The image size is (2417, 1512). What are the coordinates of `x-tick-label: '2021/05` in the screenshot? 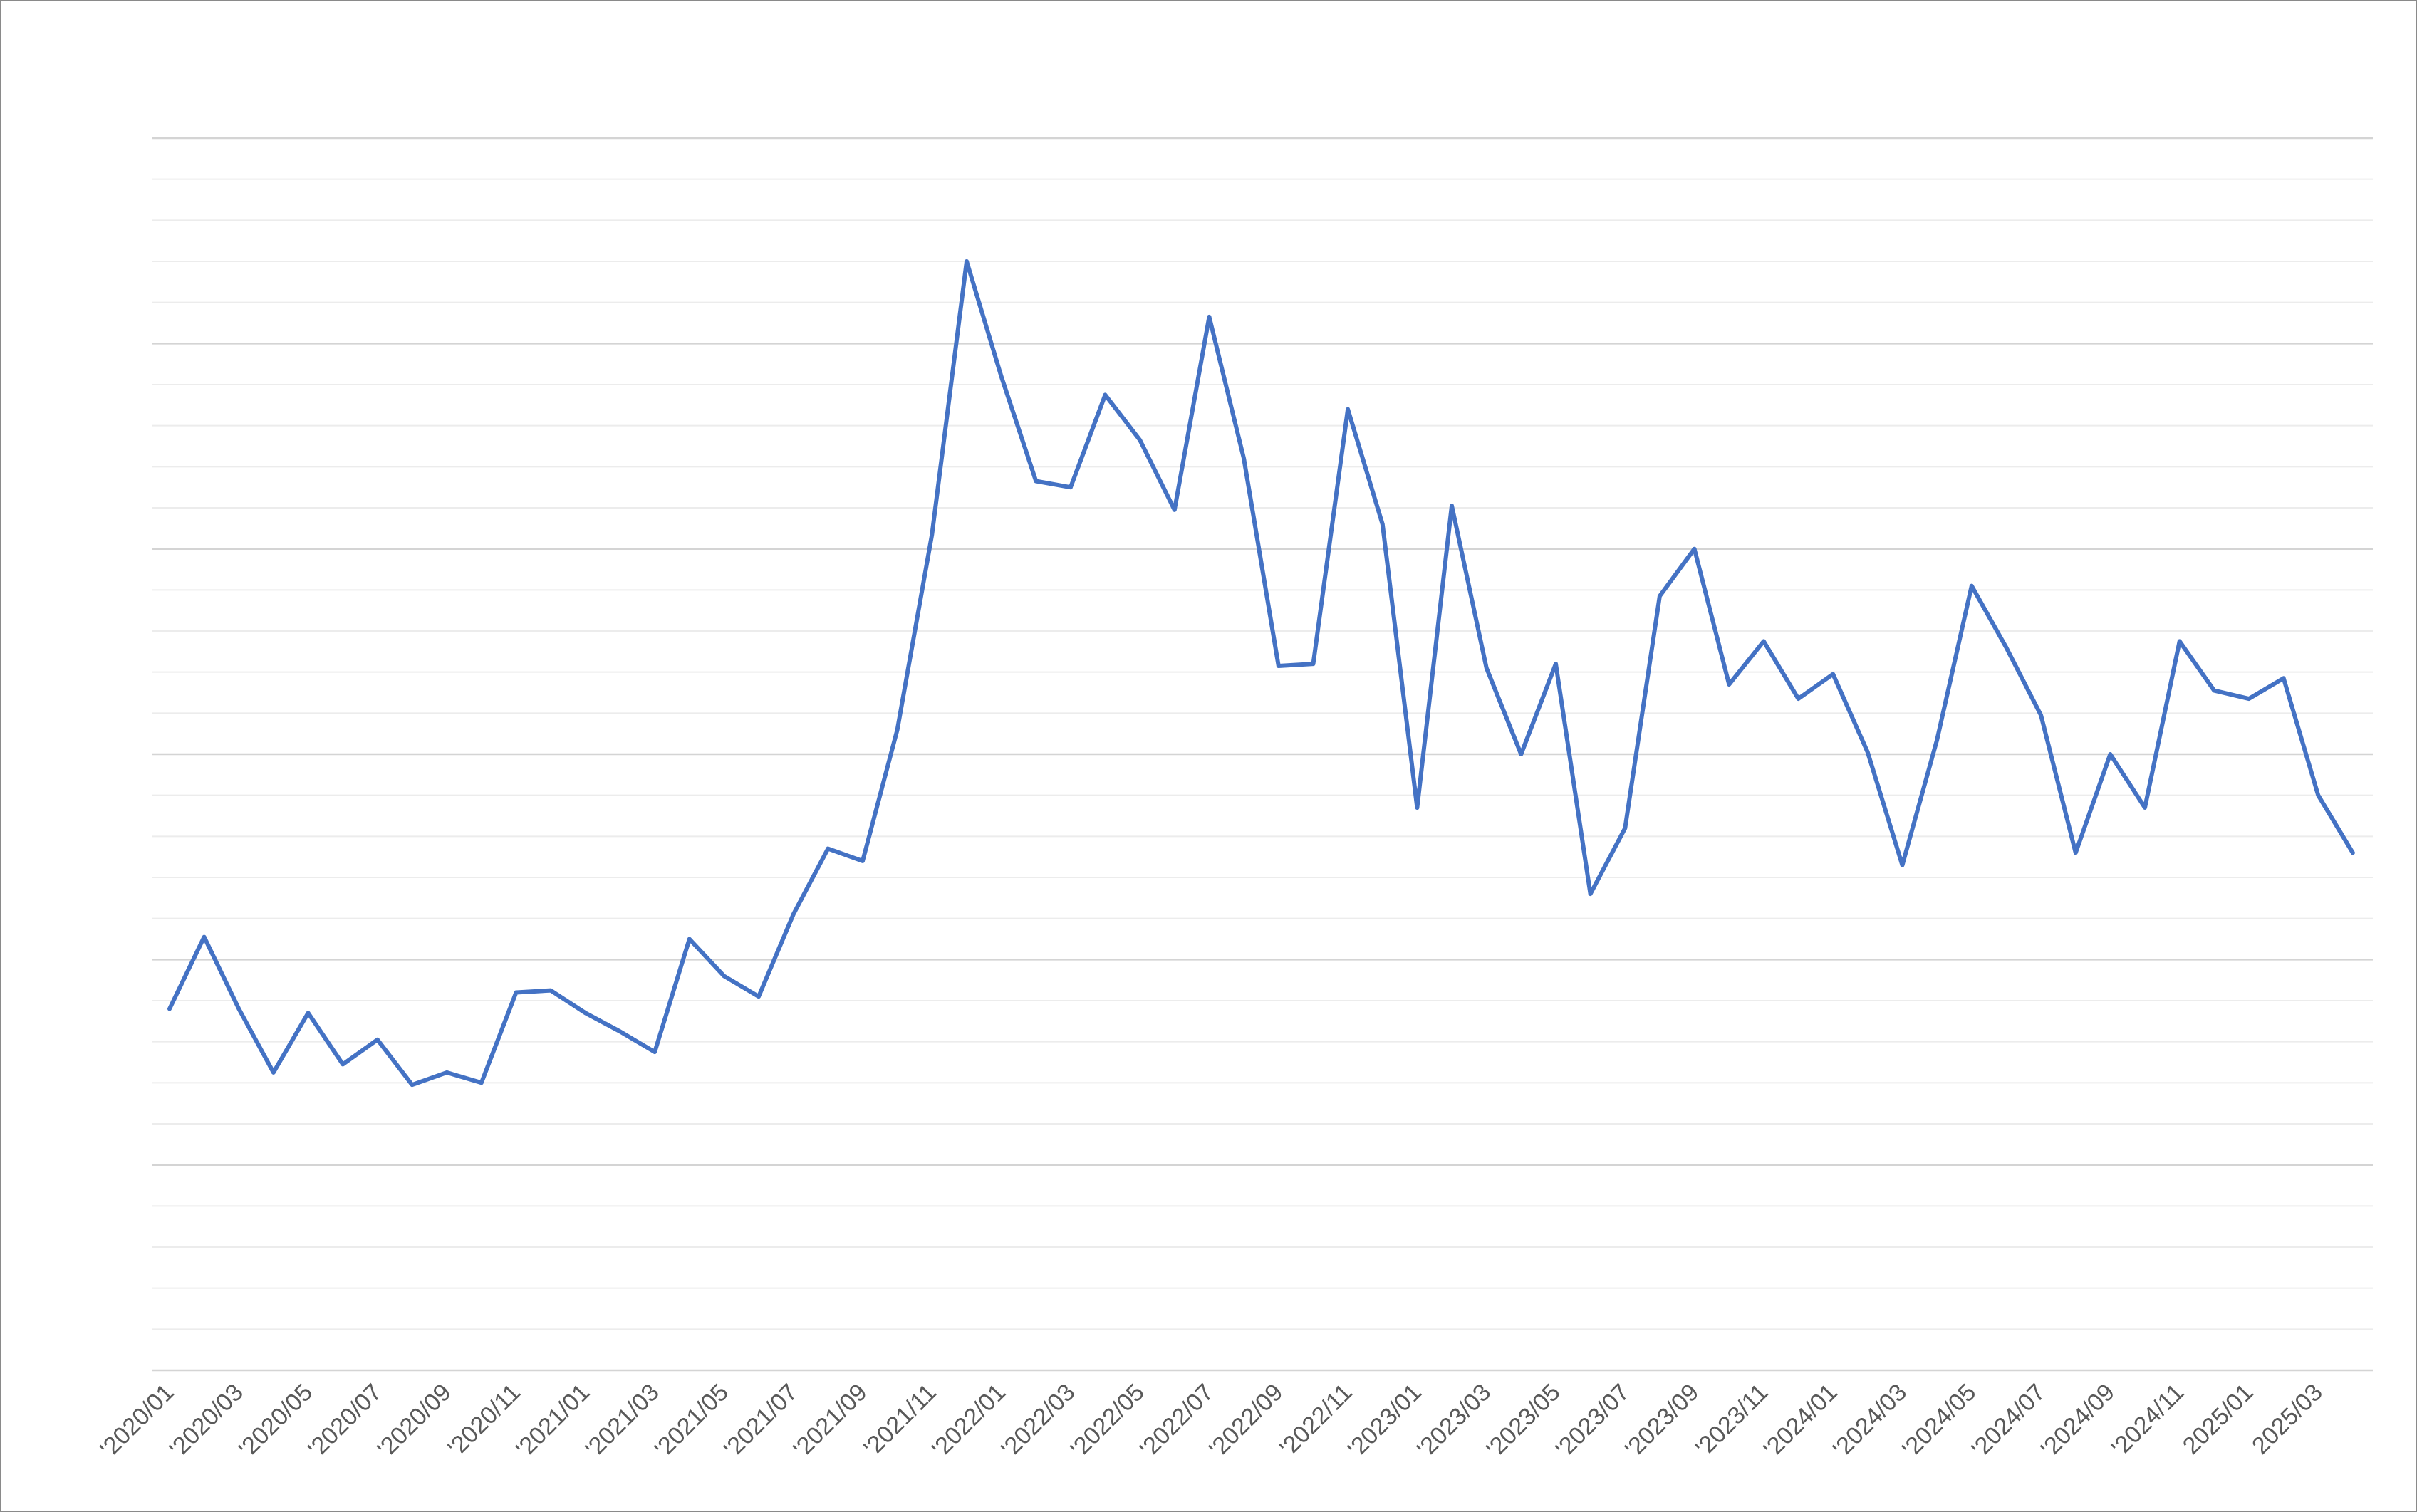 It's located at (692, 1421).